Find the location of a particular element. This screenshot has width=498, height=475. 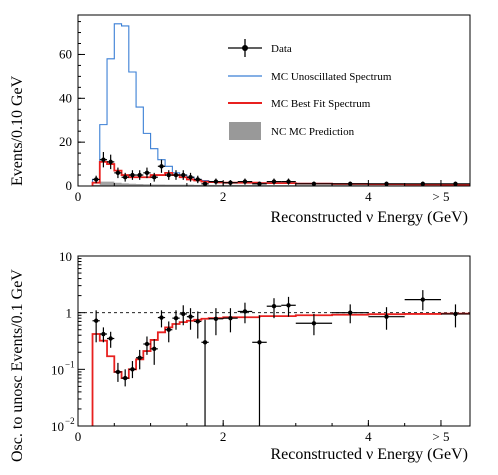

legend-entry: MC Best Fit Spectrum is located at coordinates (299, 104).